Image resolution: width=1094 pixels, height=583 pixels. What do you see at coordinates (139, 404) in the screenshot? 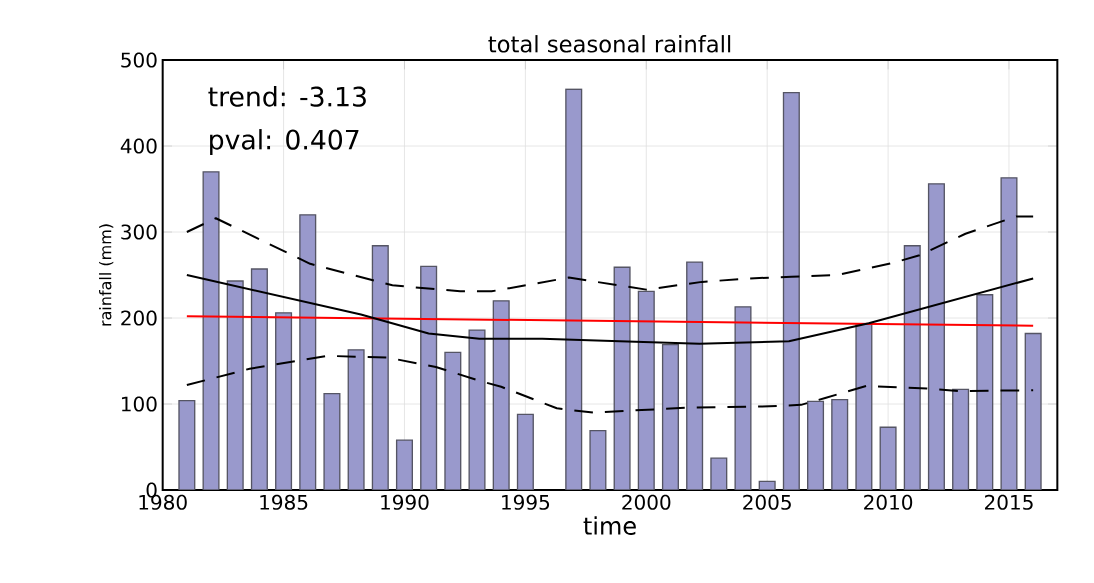
I see `y-tick-label: 100` at bounding box center [139, 404].